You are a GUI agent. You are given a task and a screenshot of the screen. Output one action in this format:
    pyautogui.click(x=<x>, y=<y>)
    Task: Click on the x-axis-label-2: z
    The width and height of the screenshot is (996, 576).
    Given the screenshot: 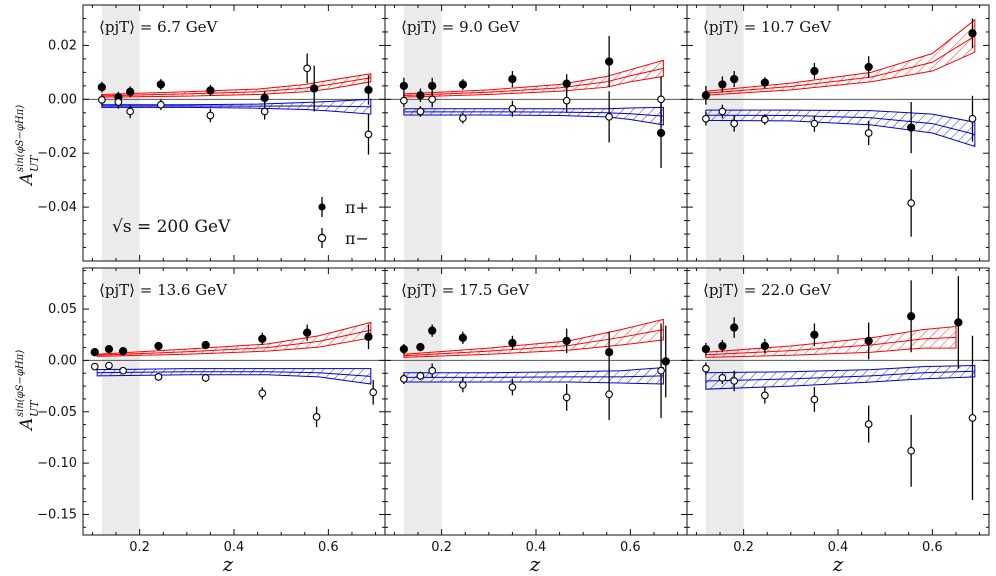 What is the action you would take?
    pyautogui.click(x=535, y=564)
    